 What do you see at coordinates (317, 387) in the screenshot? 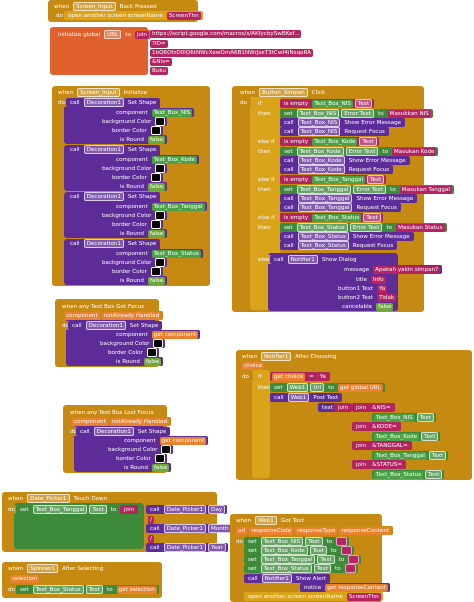
I see `block-token: Url` at bounding box center [317, 387].